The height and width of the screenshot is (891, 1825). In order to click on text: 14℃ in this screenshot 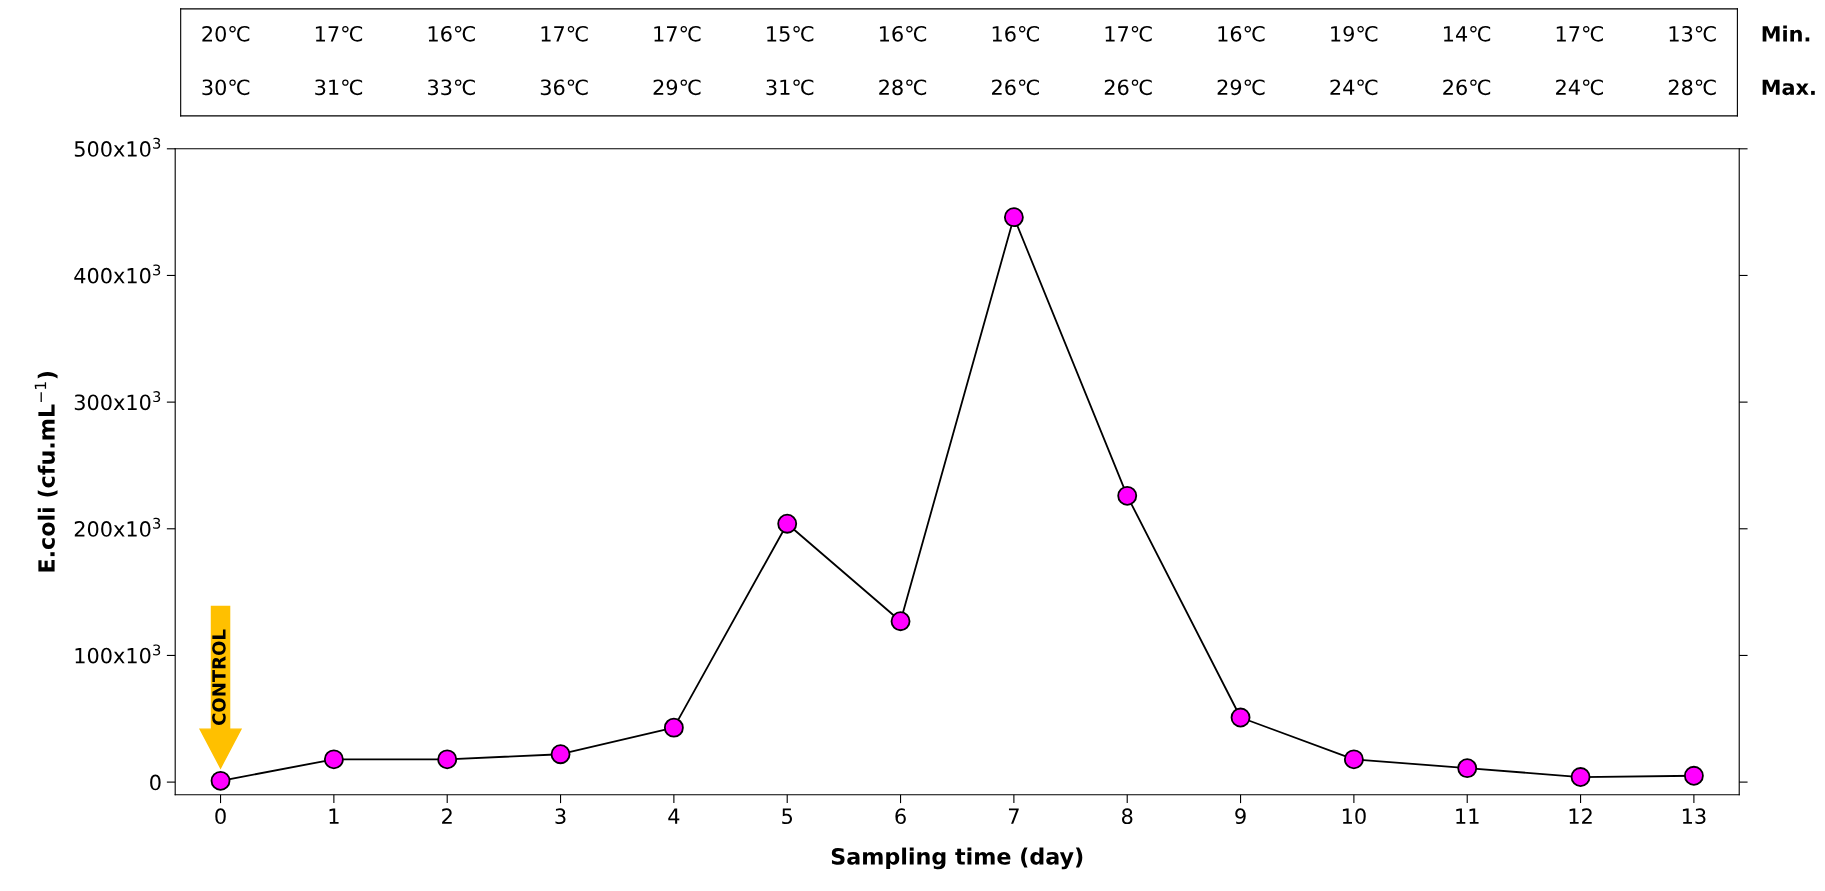, I will do `click(1467, 33)`.